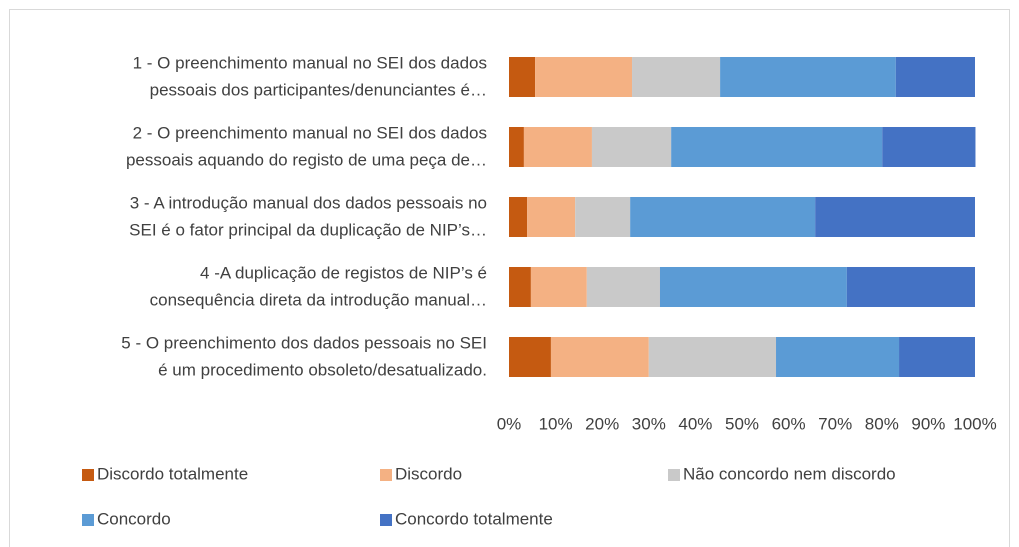 This screenshot has height=547, width=1019. Describe the element at coordinates (835, 423) in the screenshot. I see `x-tick-label: 70%` at that location.